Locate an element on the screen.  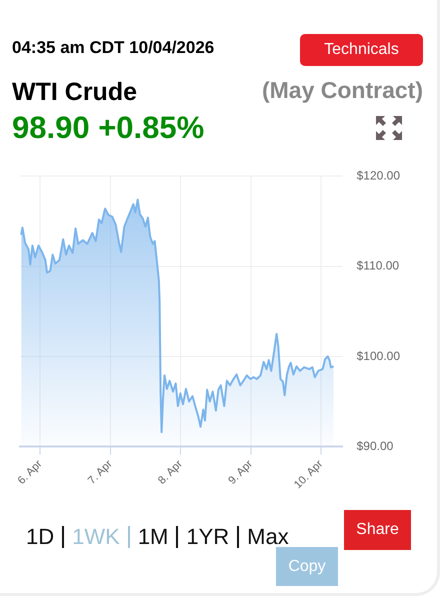
x-tick-label: 7. Apr is located at coordinates (100, 472).